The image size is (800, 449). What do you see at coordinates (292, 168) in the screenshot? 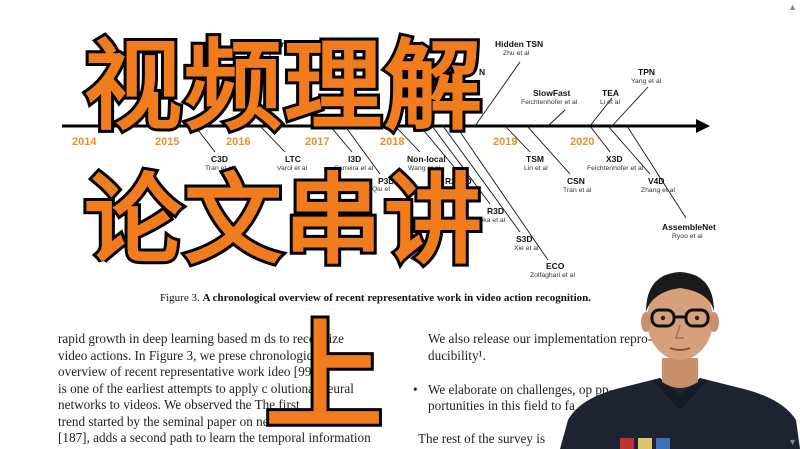
I see `timeline-item-author: Varol et al` at bounding box center [292, 168].